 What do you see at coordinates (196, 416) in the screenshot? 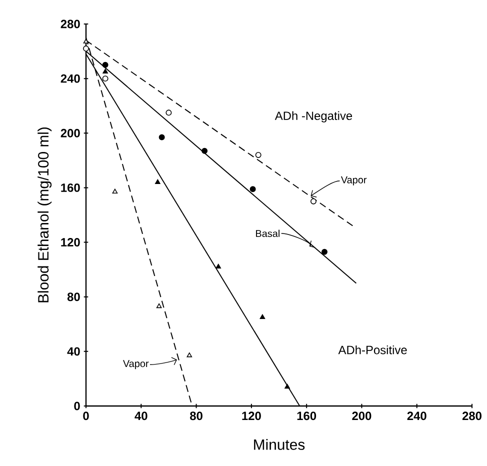
I see `x-tick-label: 80` at bounding box center [196, 416].